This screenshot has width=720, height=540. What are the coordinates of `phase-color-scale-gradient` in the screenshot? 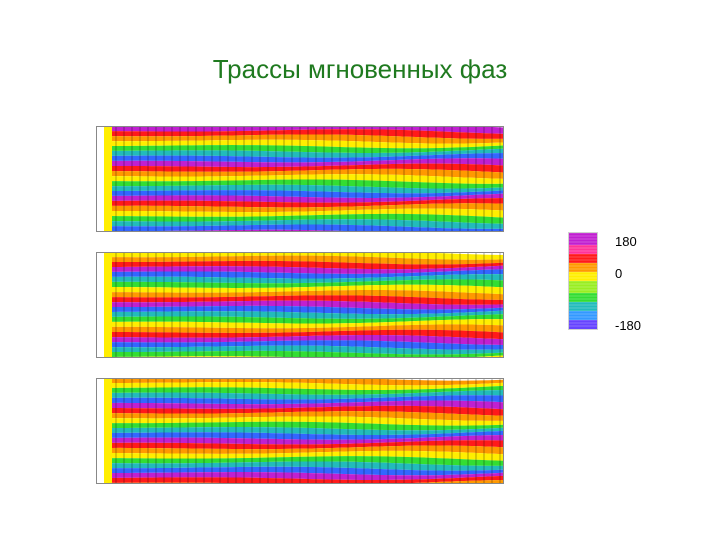 It's located at (583, 281).